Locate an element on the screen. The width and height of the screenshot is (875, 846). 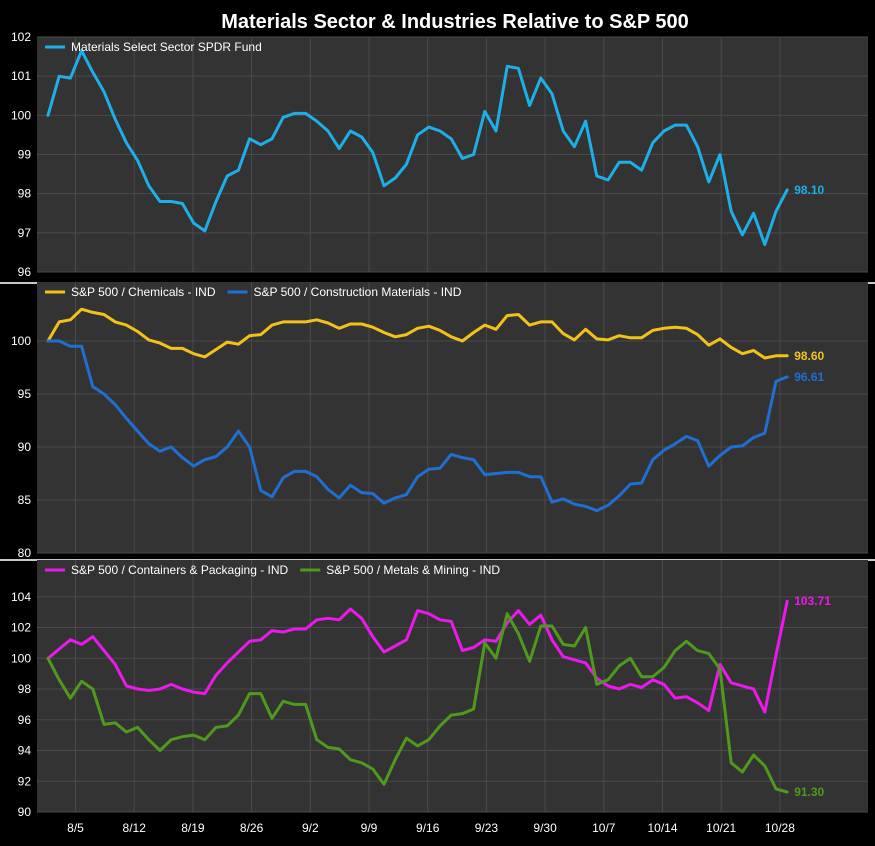
y-tick-label: 85 is located at coordinates (25, 500).